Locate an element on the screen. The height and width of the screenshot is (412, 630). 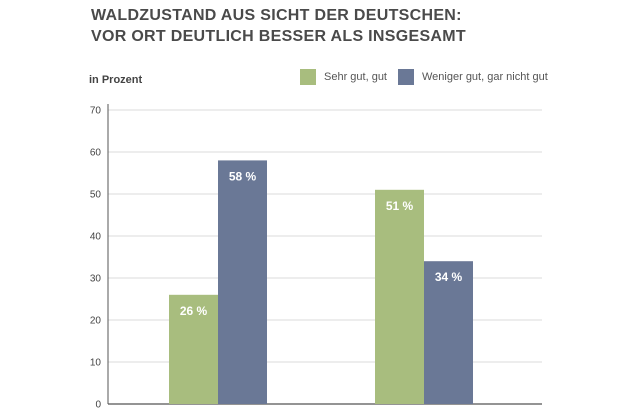
legend-item-series-1: Sehr gut, gut is located at coordinates (343, 77).